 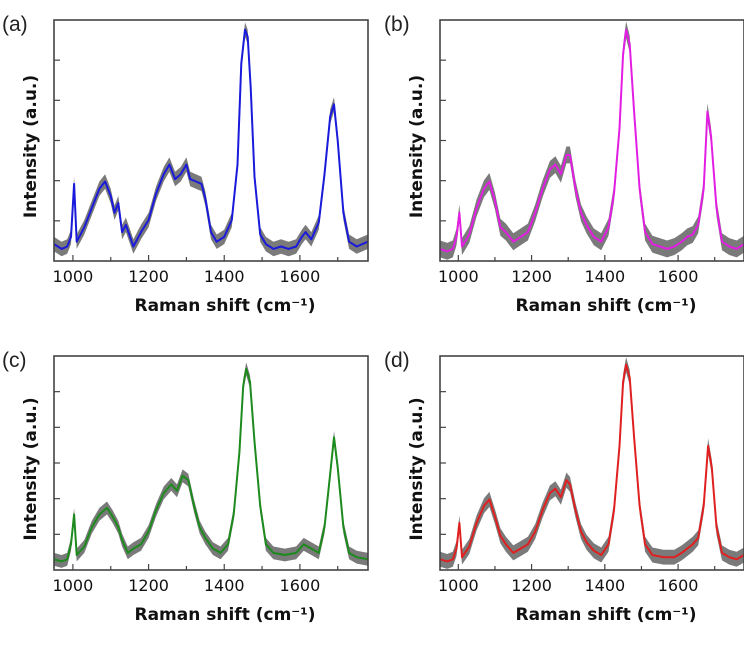 What do you see at coordinates (14, 360) in the screenshot?
I see `panel-label: (c)` at bounding box center [14, 360].